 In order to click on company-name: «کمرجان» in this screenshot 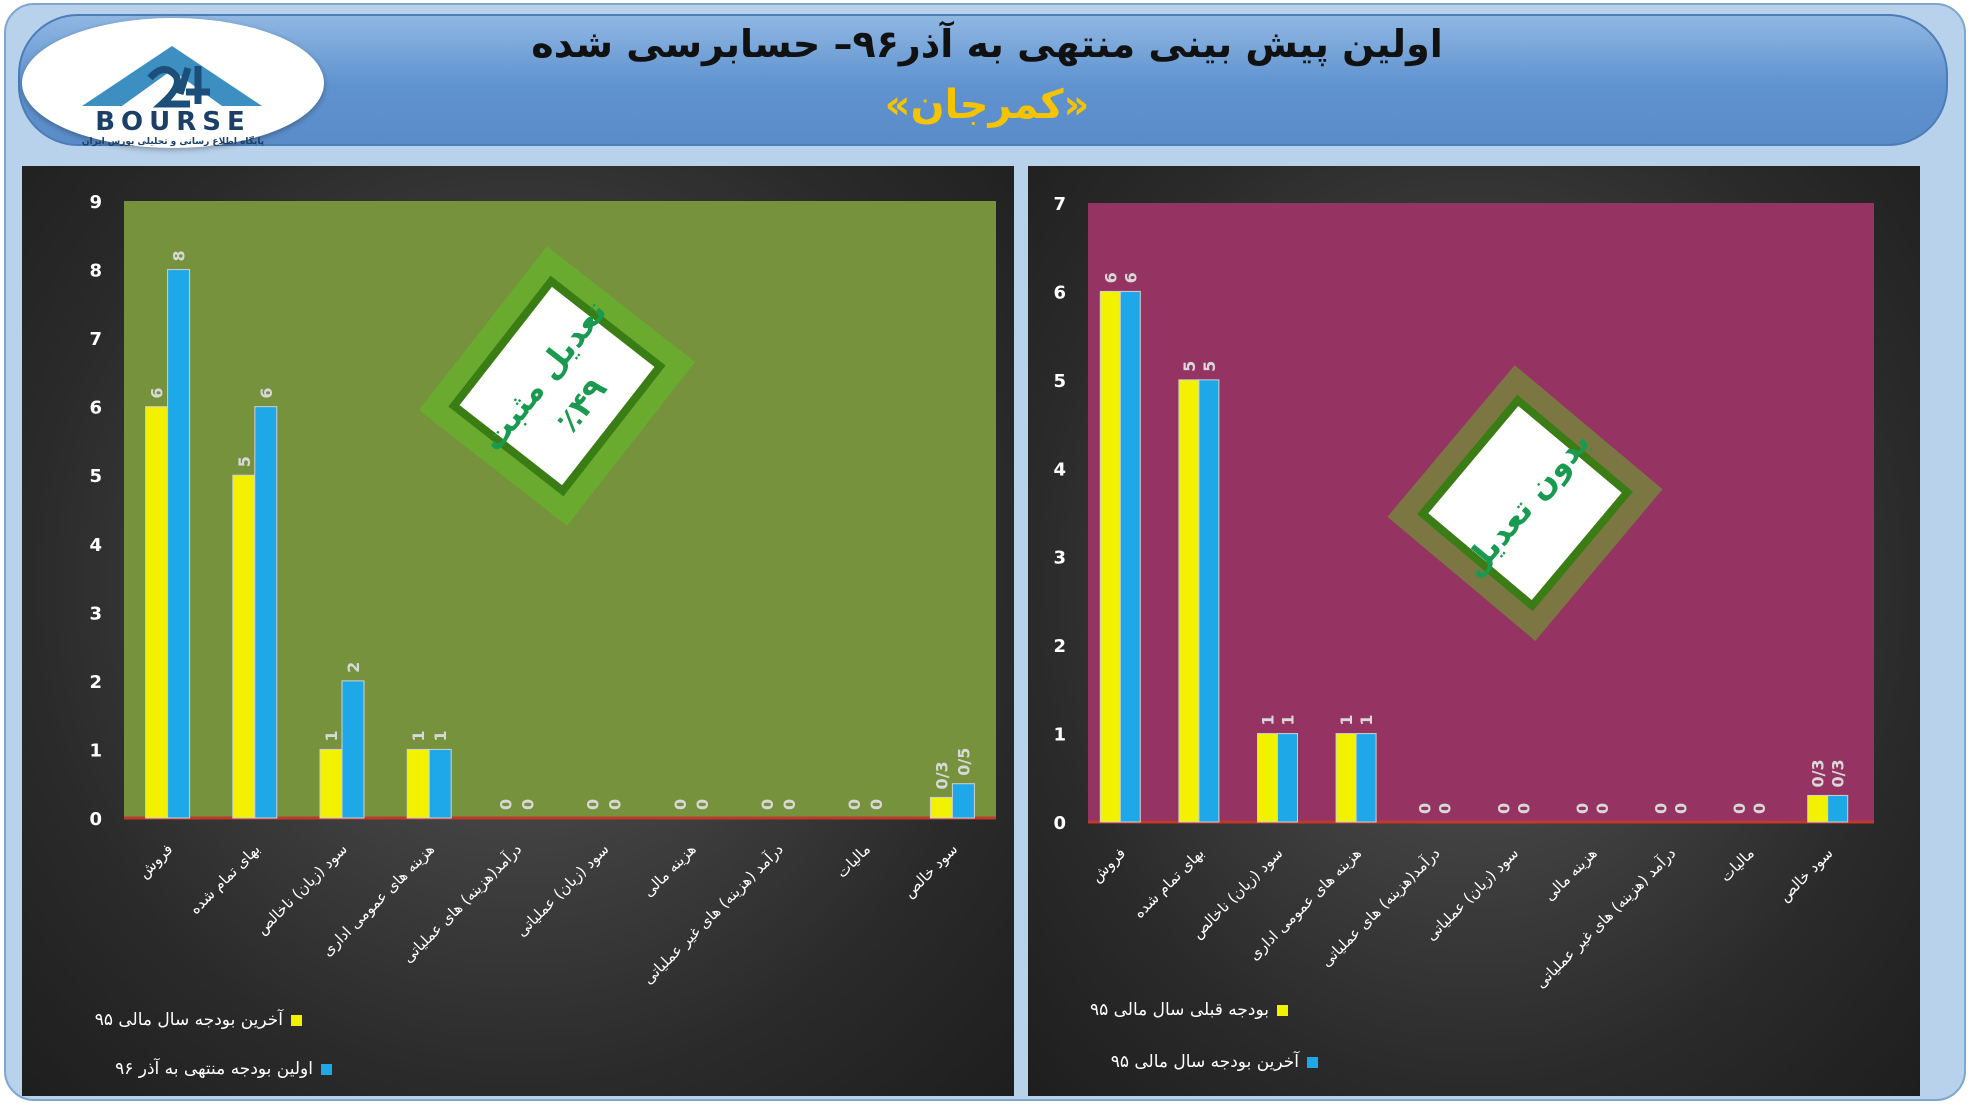, I will do `click(987, 105)`.